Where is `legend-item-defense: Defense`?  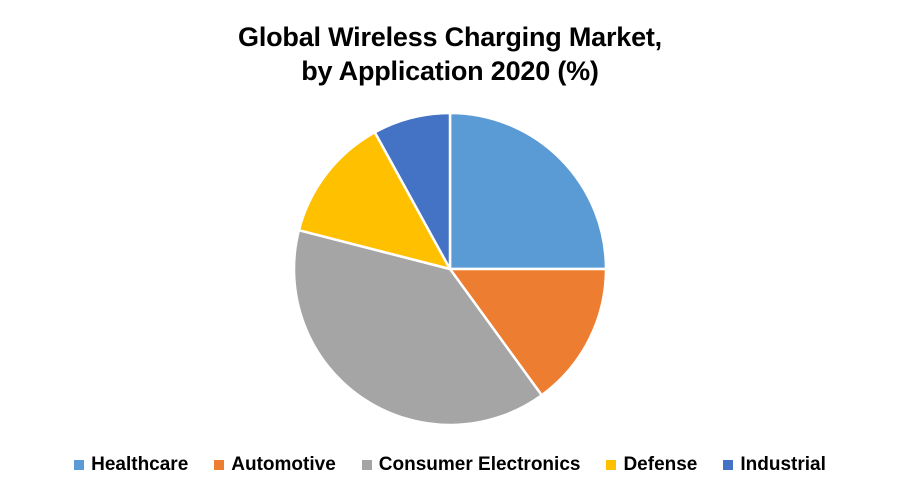
legend-item-defense: Defense is located at coordinates (651, 465).